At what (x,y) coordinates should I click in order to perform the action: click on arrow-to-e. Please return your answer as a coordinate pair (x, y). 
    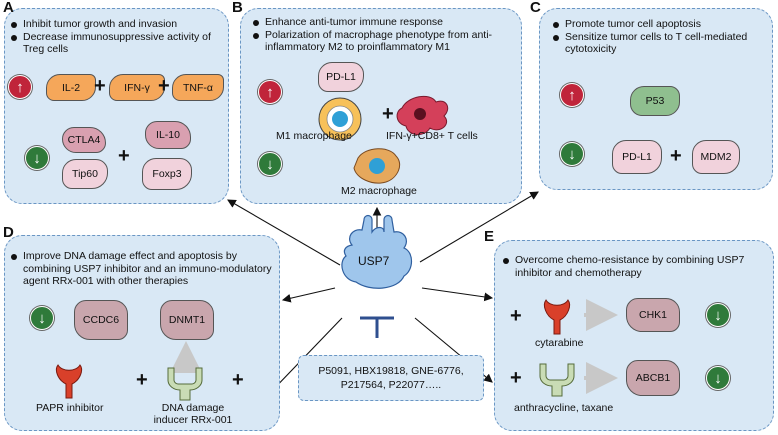
    Looking at the image, I should click on (457, 294).